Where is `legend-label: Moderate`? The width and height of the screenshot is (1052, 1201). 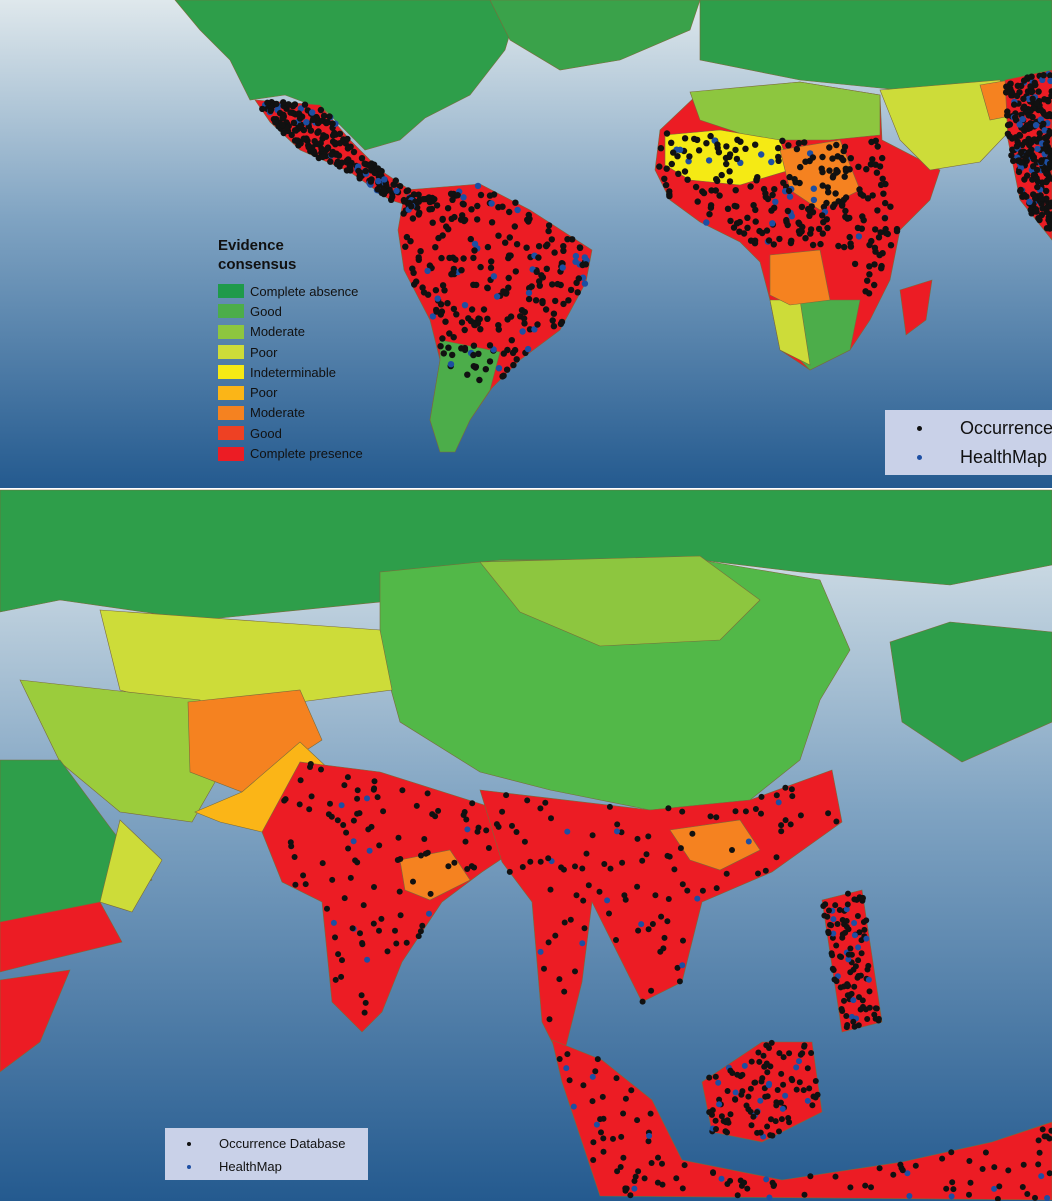 legend-label: Moderate is located at coordinates (277, 332).